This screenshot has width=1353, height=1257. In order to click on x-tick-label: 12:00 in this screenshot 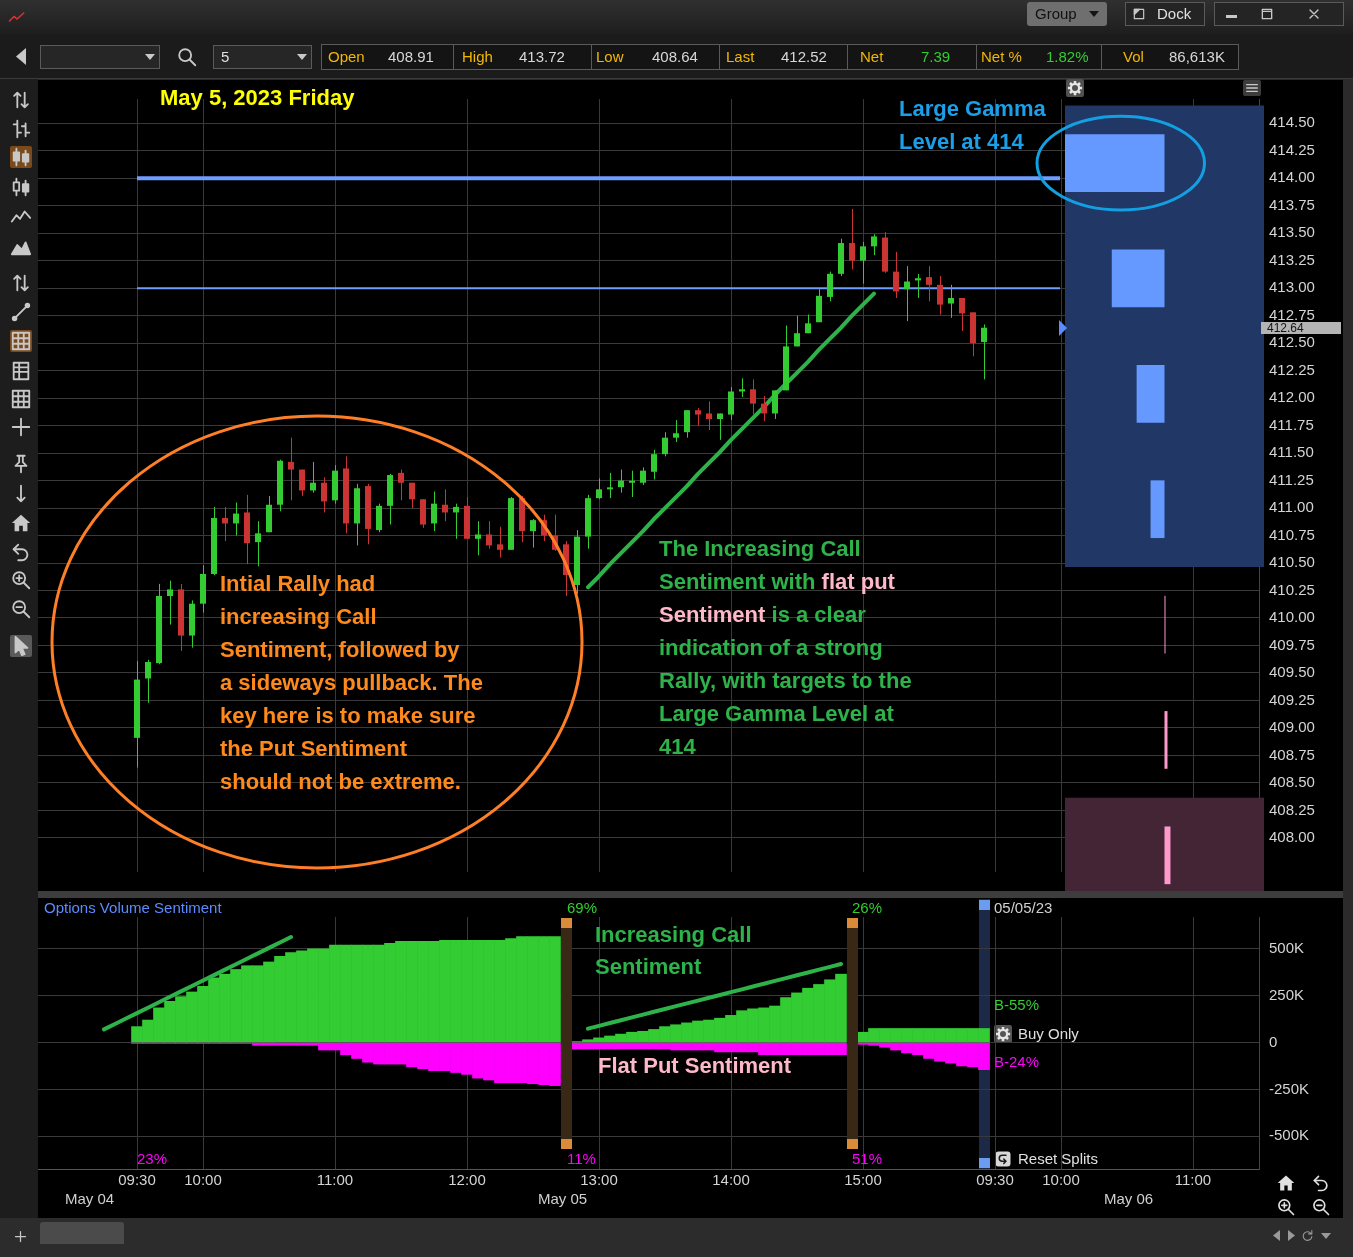, I will do `click(467, 1180)`.